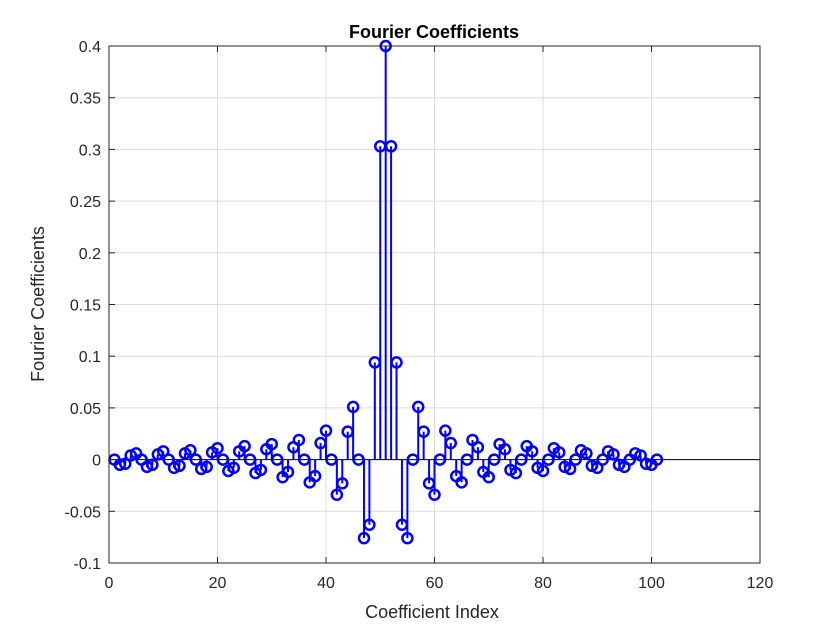  I want to click on x-axis-label: Coefficient Index, so click(432, 612).